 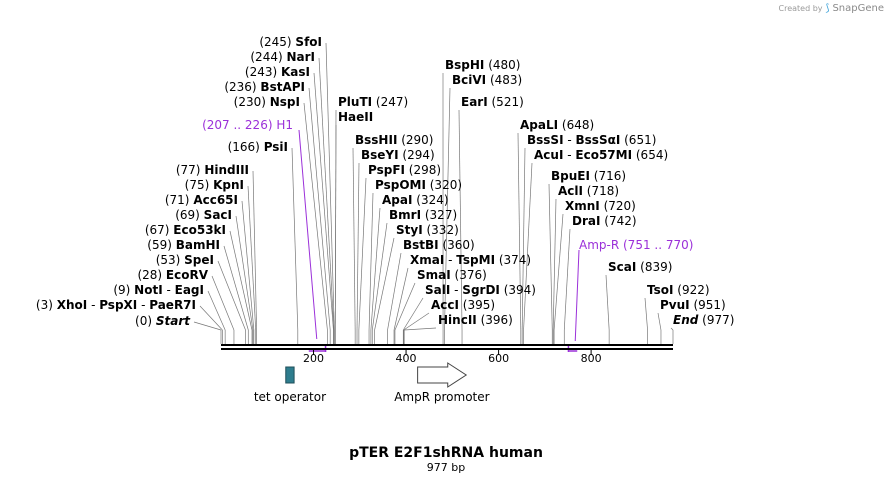 What do you see at coordinates (418, 185) in the screenshot?
I see `site-label-pspomi: PspOMI (320)` at bounding box center [418, 185].